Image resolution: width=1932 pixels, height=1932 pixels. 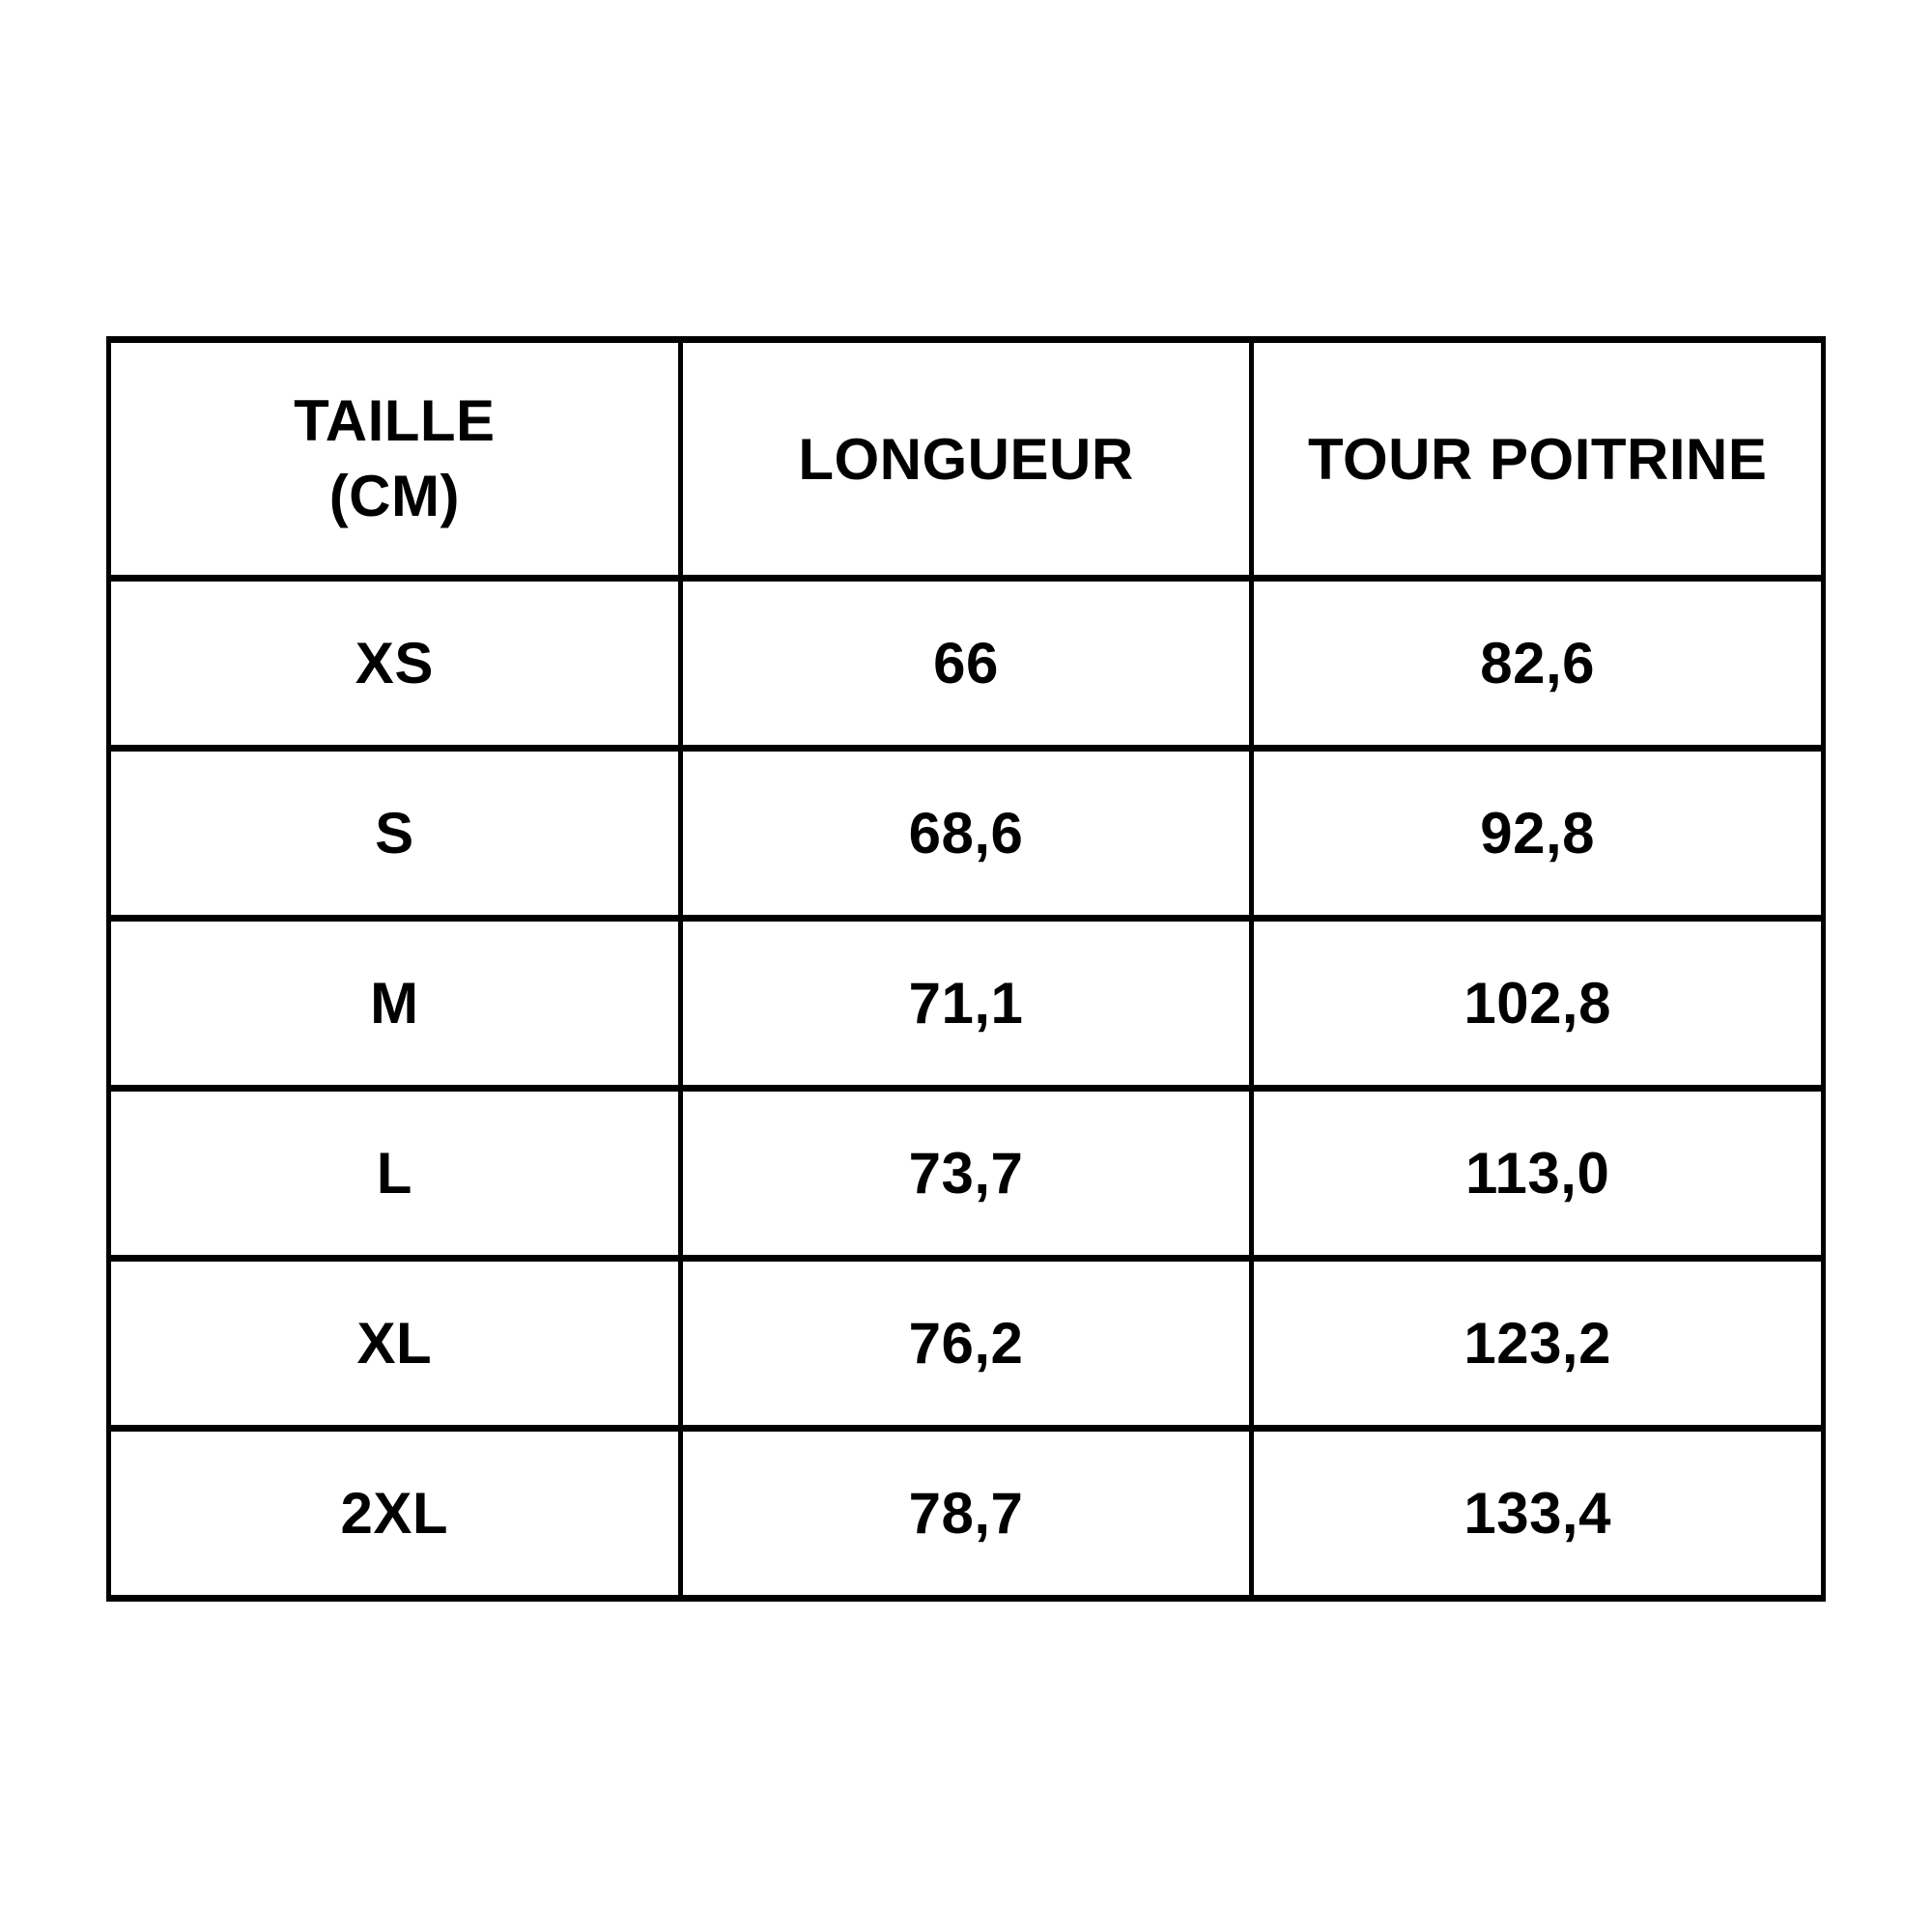 What do you see at coordinates (1537, 833) in the screenshot?
I see `tour-poitrine-cell: 92,8` at bounding box center [1537, 833].